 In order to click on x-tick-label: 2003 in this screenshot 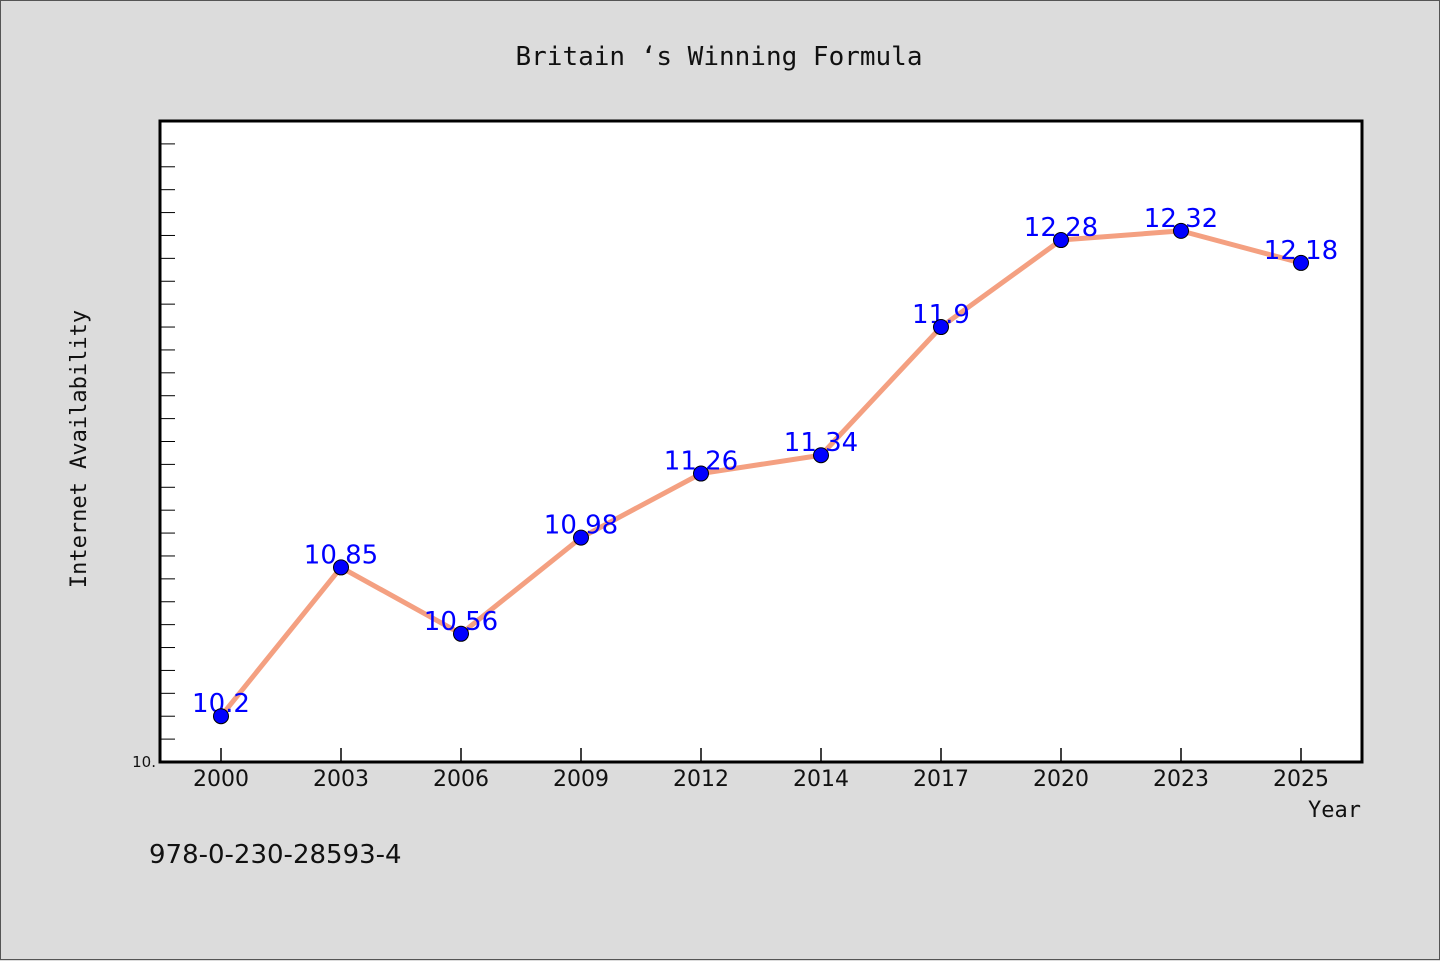, I will do `click(341, 779)`.